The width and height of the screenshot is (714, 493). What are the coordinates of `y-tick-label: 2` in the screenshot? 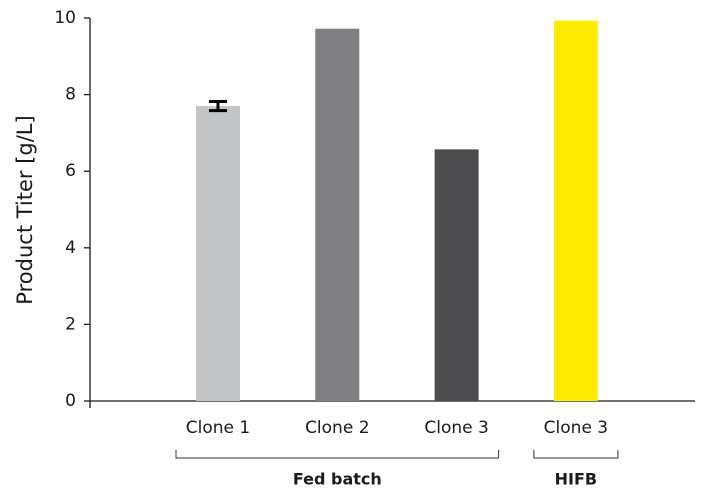 It's located at (70, 324).